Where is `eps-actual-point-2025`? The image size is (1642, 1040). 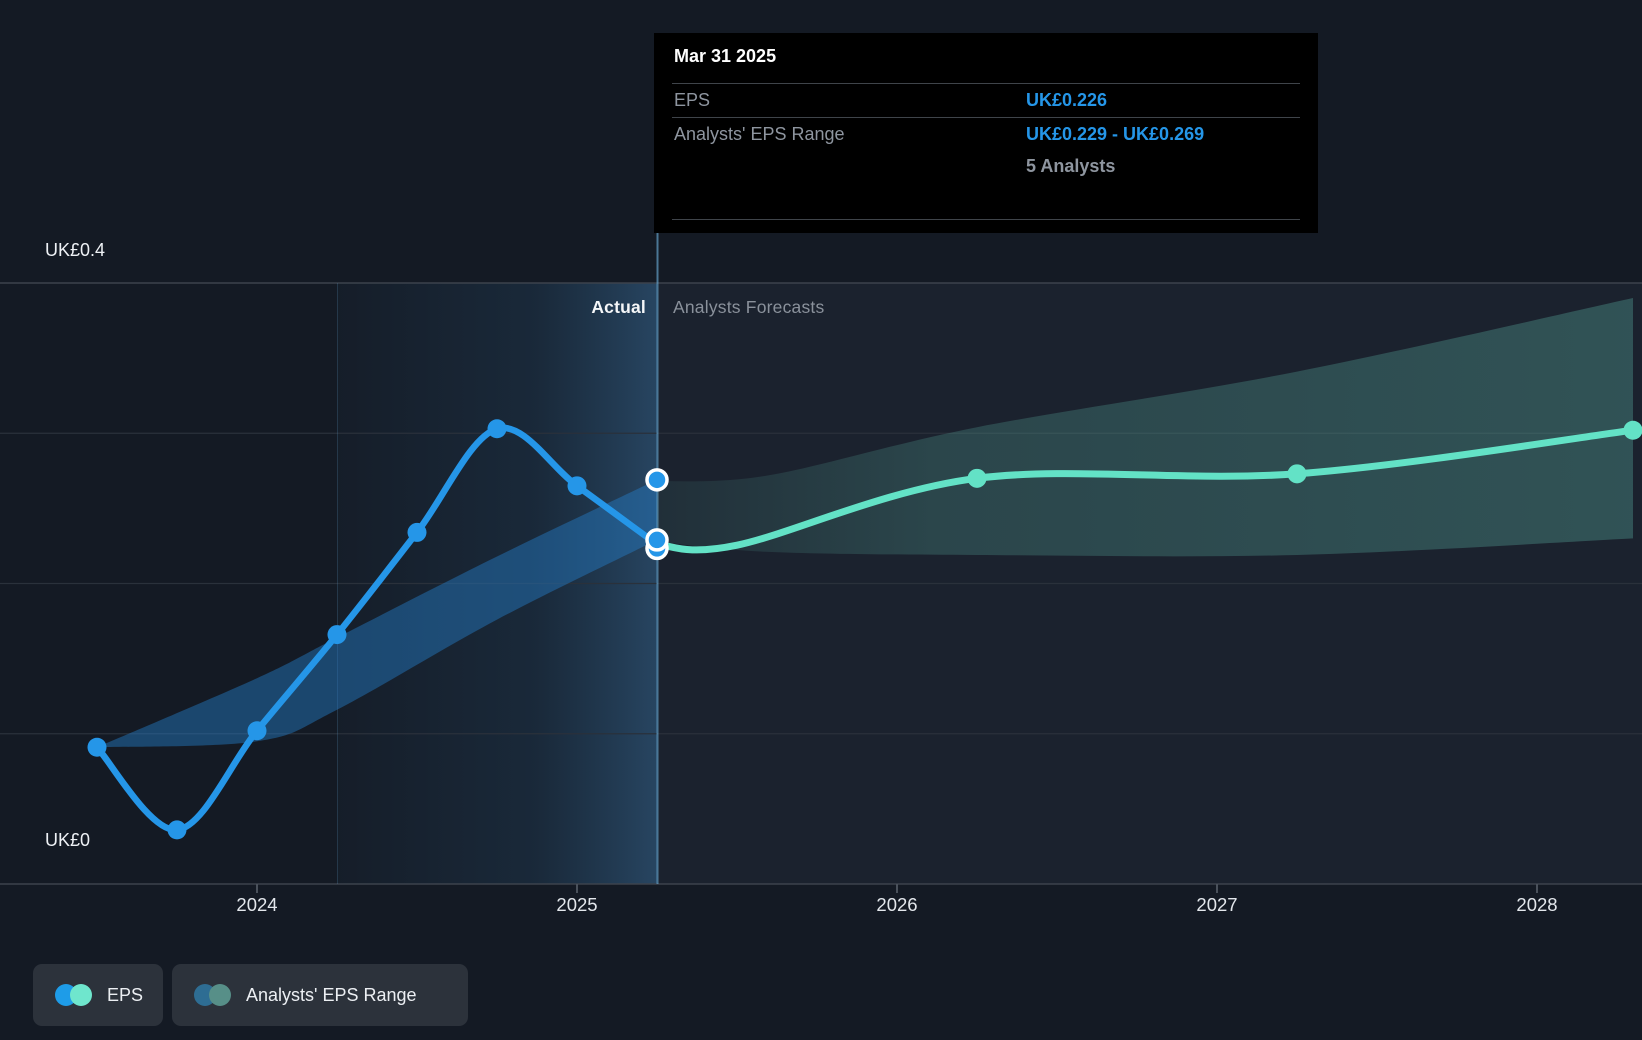 eps-actual-point-2025 is located at coordinates (577, 486).